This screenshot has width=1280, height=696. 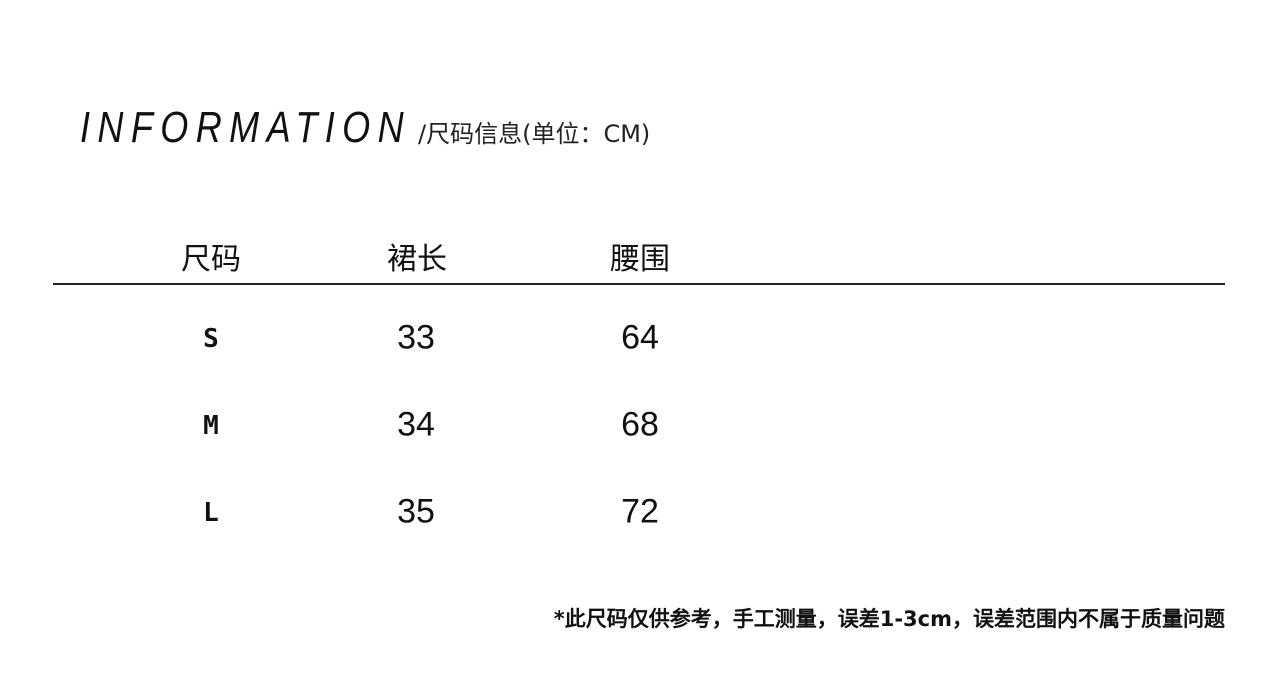 What do you see at coordinates (211, 426) in the screenshot?
I see `size-cell: M` at bounding box center [211, 426].